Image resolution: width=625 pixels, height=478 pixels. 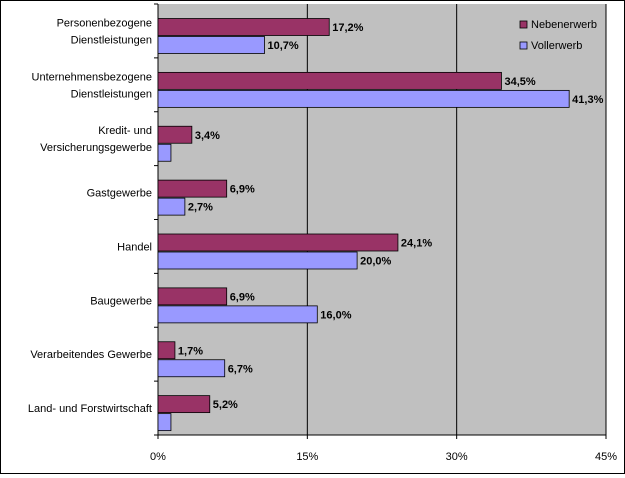 What do you see at coordinates (347, 28) in the screenshot?
I see `data-label-nebenerwerb-0: 17,2%` at bounding box center [347, 28].